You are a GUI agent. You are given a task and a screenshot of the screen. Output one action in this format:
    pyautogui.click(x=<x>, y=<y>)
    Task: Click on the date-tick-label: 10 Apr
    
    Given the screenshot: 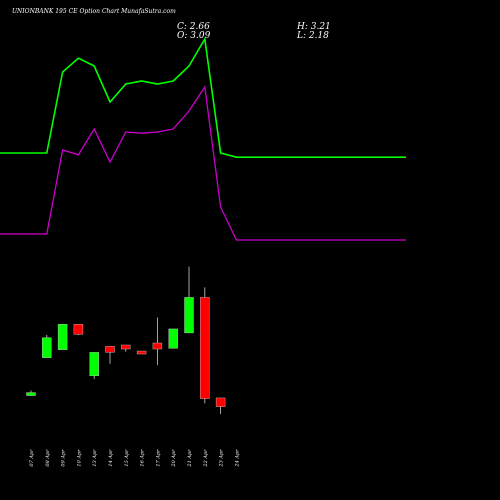 What is the action you would take?
    pyautogui.click(x=79, y=458)
    